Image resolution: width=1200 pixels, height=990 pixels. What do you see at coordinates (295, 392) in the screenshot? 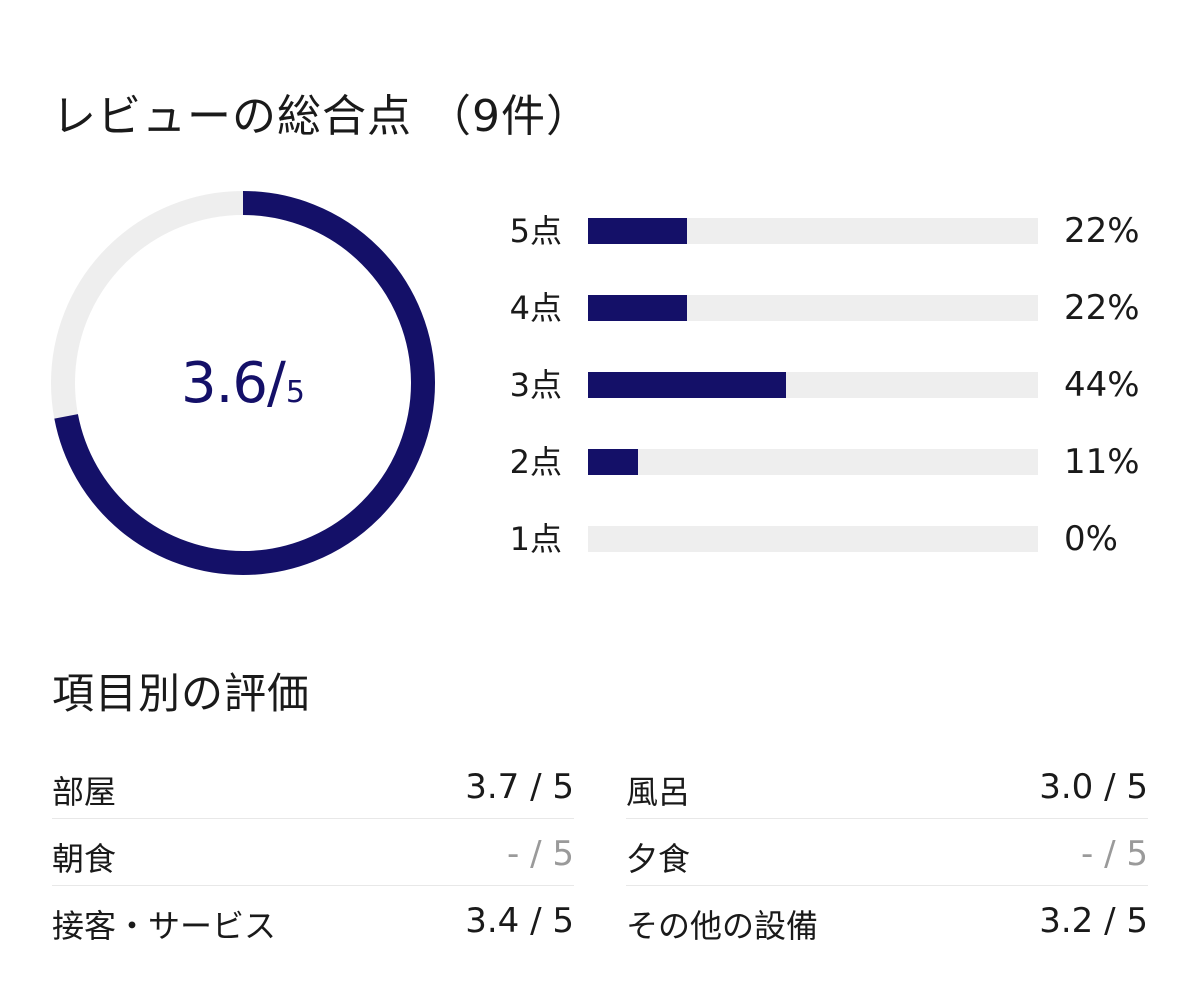
I see `score-max: 5` at bounding box center [295, 392].